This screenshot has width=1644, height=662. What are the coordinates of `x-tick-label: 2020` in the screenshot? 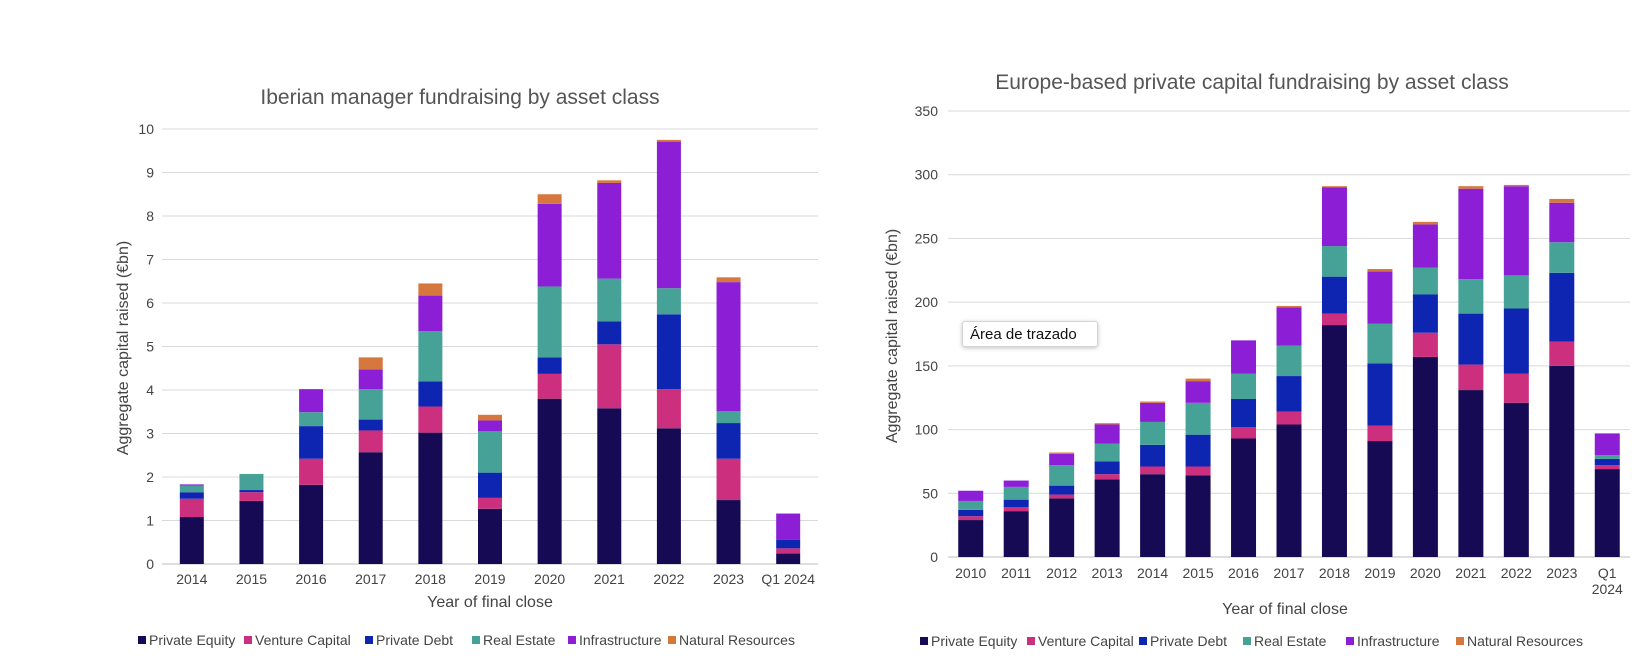 It's located at (1425, 573).